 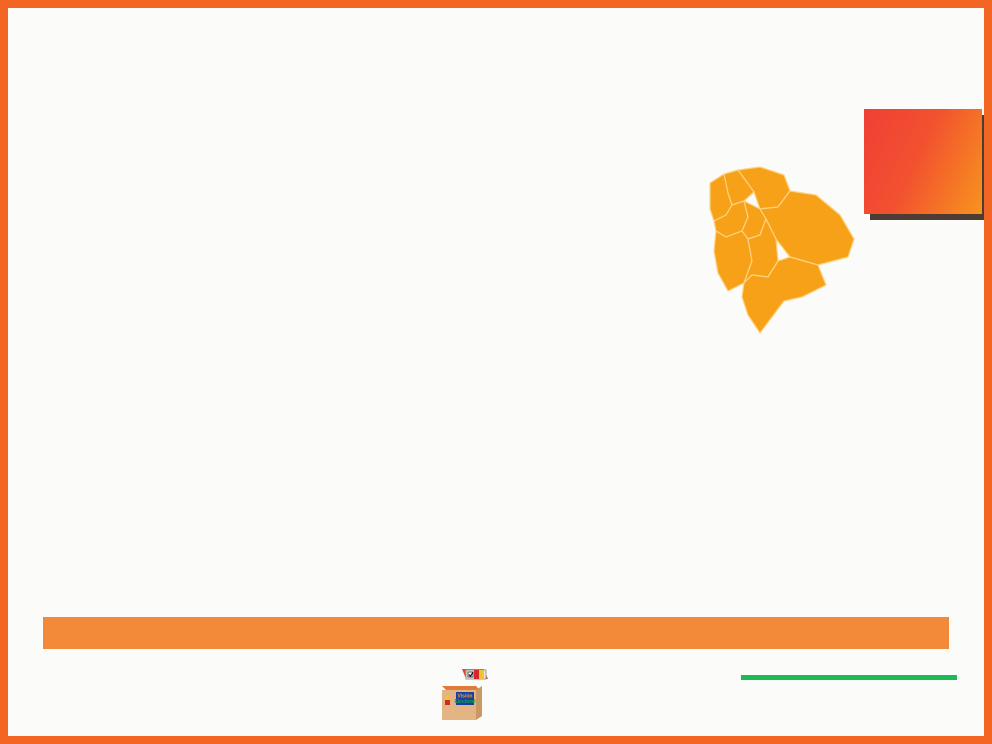 I want to click on candidate-names-row, so click(x=496, y=540).